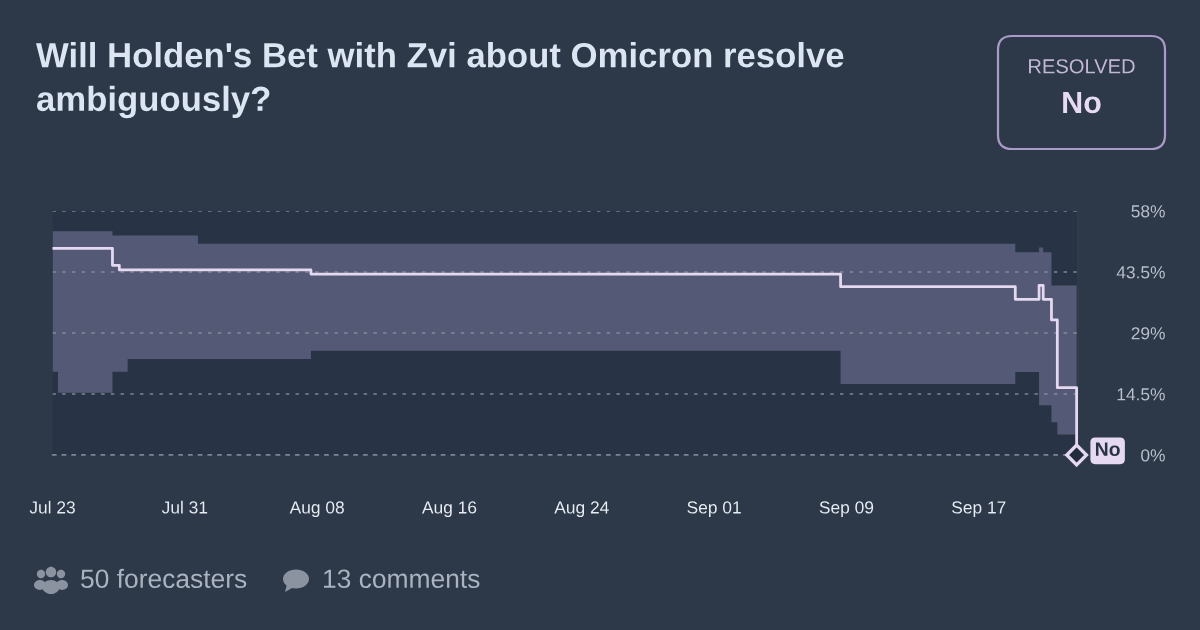  What do you see at coordinates (581, 509) in the screenshot?
I see `x-tick-label: Aug 24` at bounding box center [581, 509].